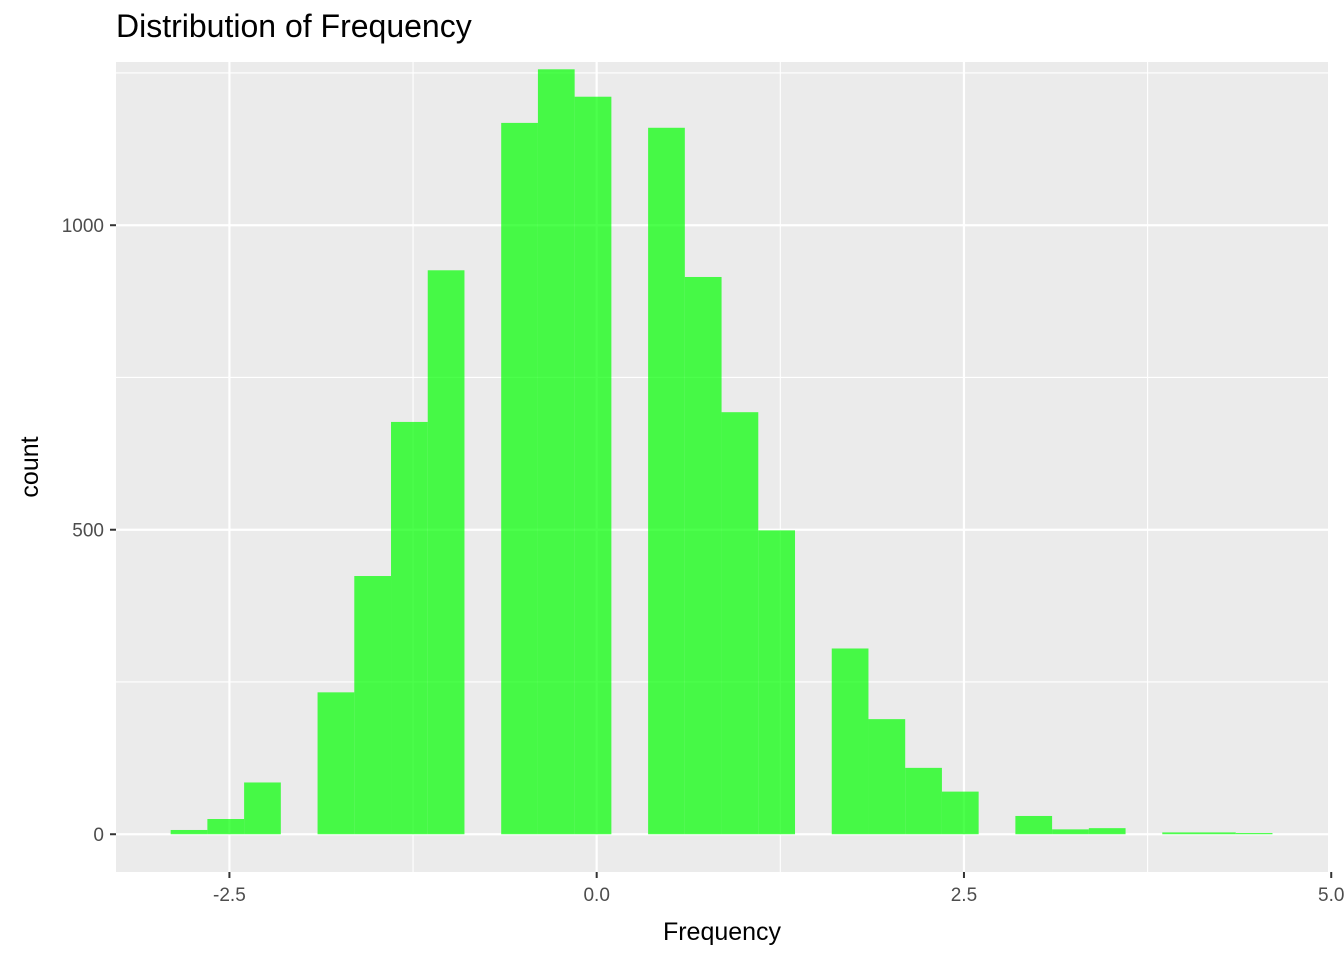  I want to click on x-tick-label: 5.0, so click(1331, 895).